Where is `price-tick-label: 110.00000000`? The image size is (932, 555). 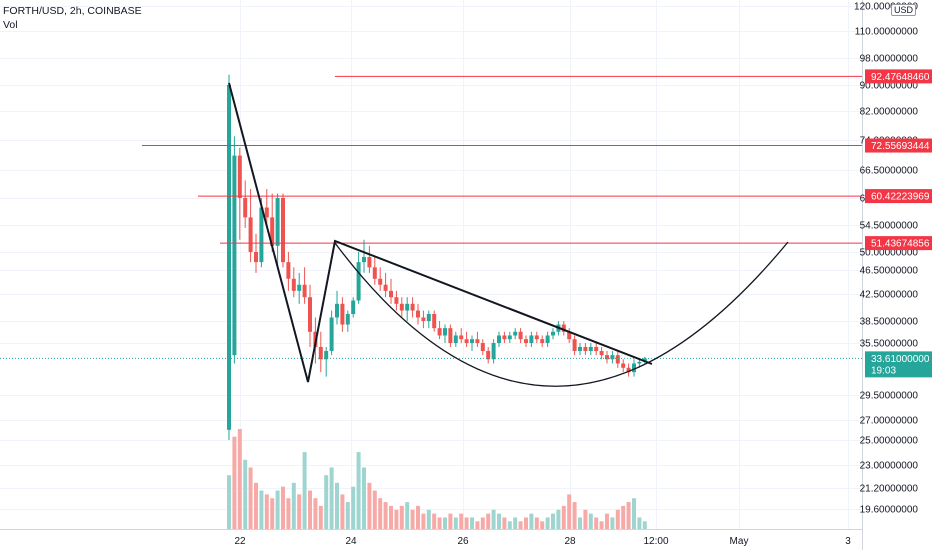 price-tick-label: 110.00000000 is located at coordinates (887, 32).